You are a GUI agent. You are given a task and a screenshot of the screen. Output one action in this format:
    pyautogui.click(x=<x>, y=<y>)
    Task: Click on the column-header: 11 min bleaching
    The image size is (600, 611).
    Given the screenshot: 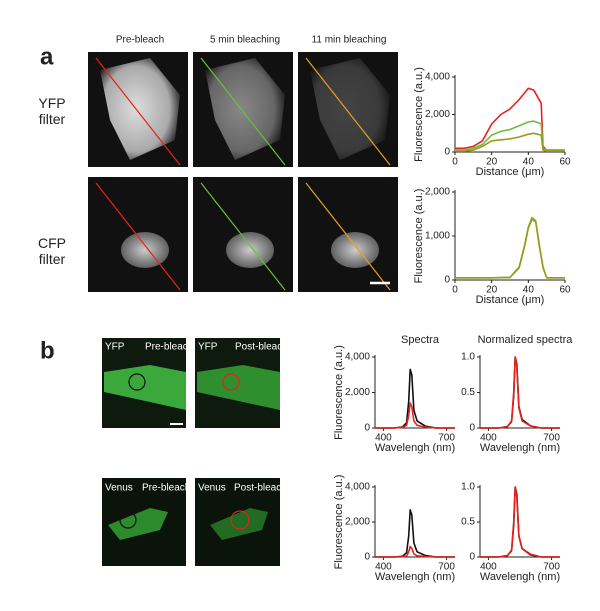 What is the action you would take?
    pyautogui.click(x=349, y=40)
    